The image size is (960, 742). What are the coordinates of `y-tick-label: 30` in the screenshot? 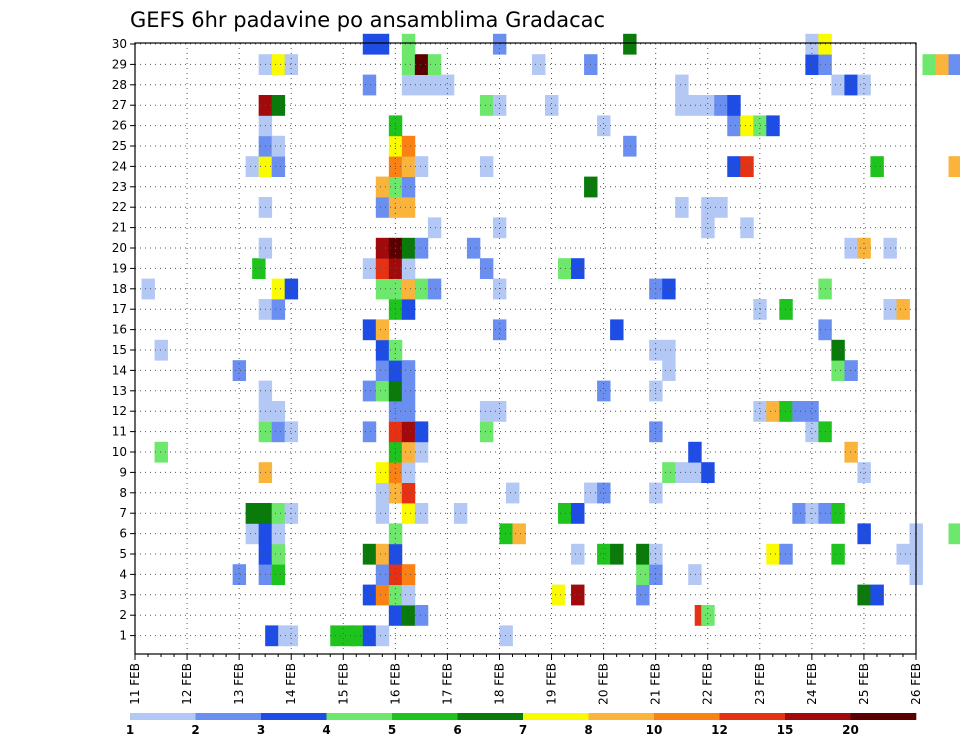 It's located at (119, 44).